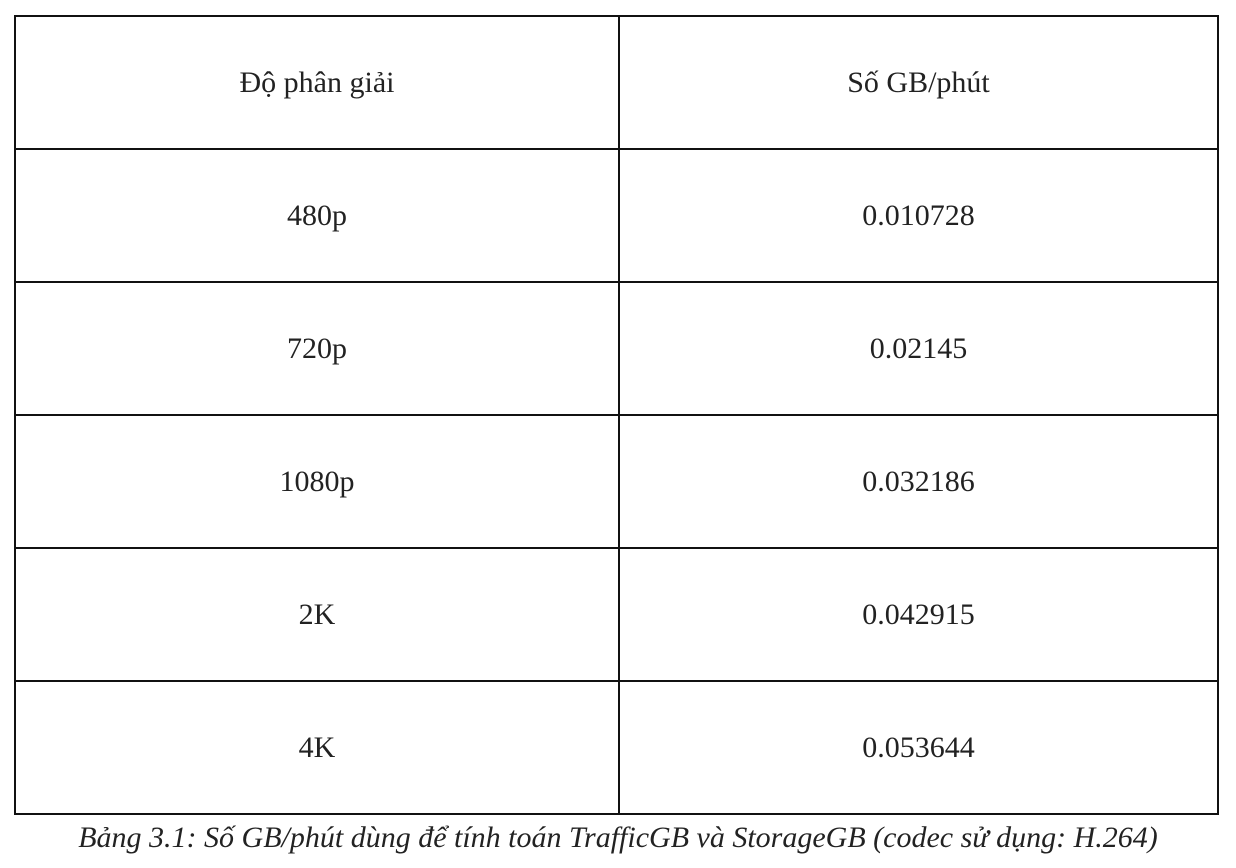  What do you see at coordinates (317, 481) in the screenshot?
I see `resolution-cell: 1080p` at bounding box center [317, 481].